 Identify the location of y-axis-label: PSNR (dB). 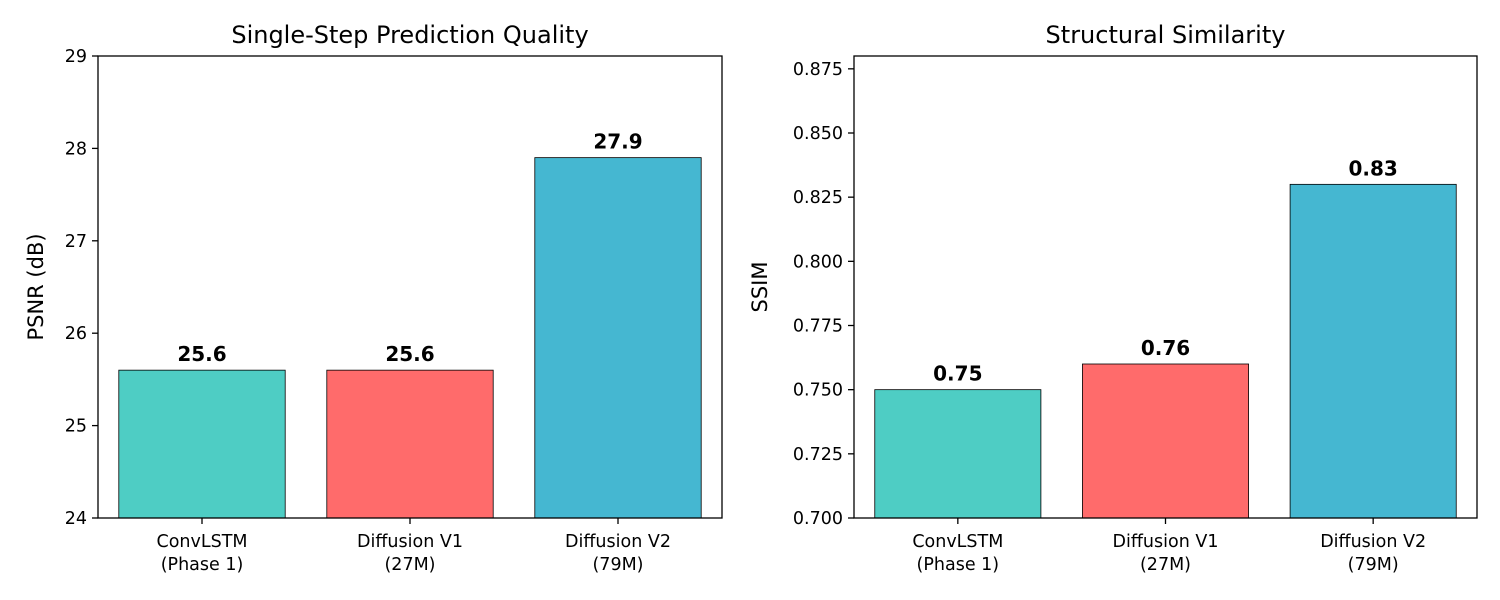
(36, 286).